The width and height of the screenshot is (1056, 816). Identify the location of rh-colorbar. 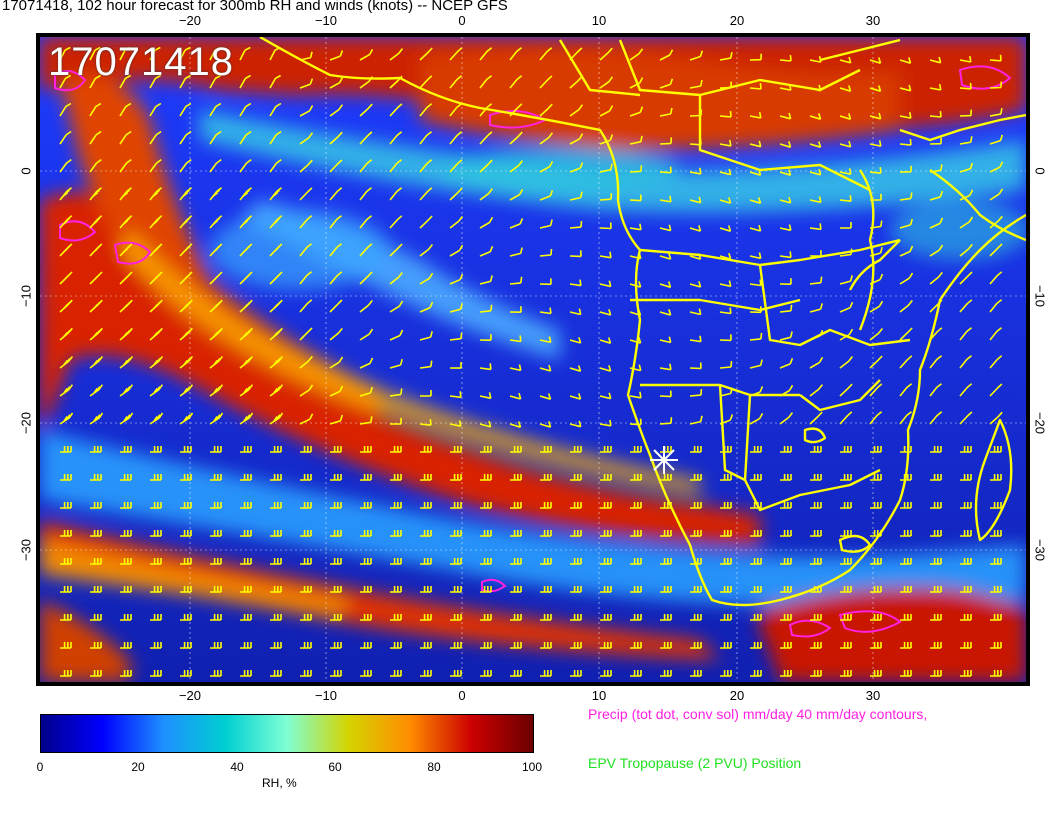
(287, 733).